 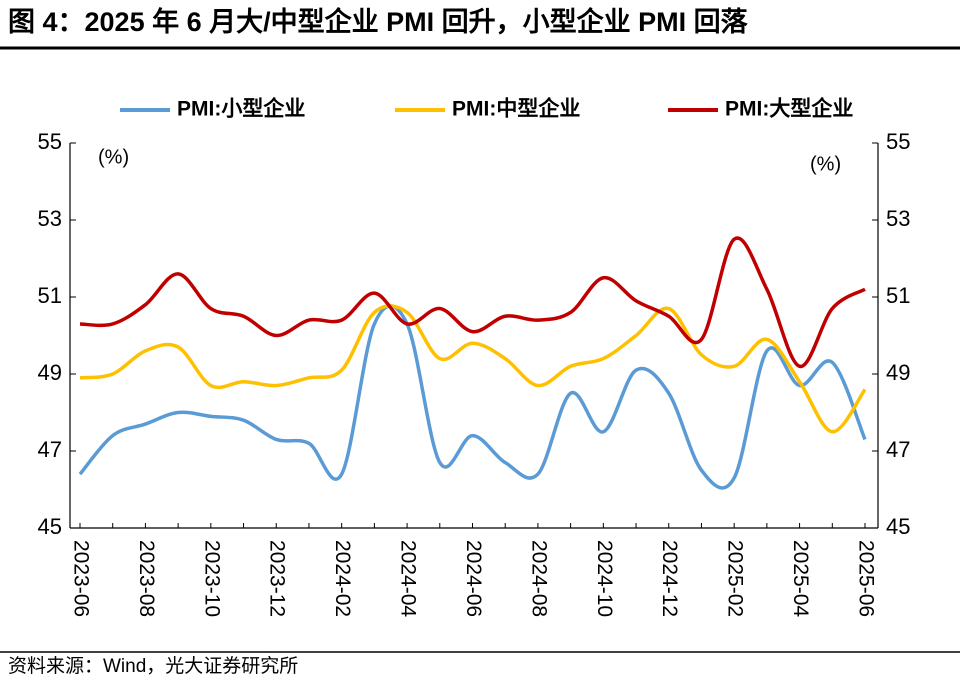 What do you see at coordinates (50, 526) in the screenshot?
I see `y-tick-label: 45` at bounding box center [50, 526].